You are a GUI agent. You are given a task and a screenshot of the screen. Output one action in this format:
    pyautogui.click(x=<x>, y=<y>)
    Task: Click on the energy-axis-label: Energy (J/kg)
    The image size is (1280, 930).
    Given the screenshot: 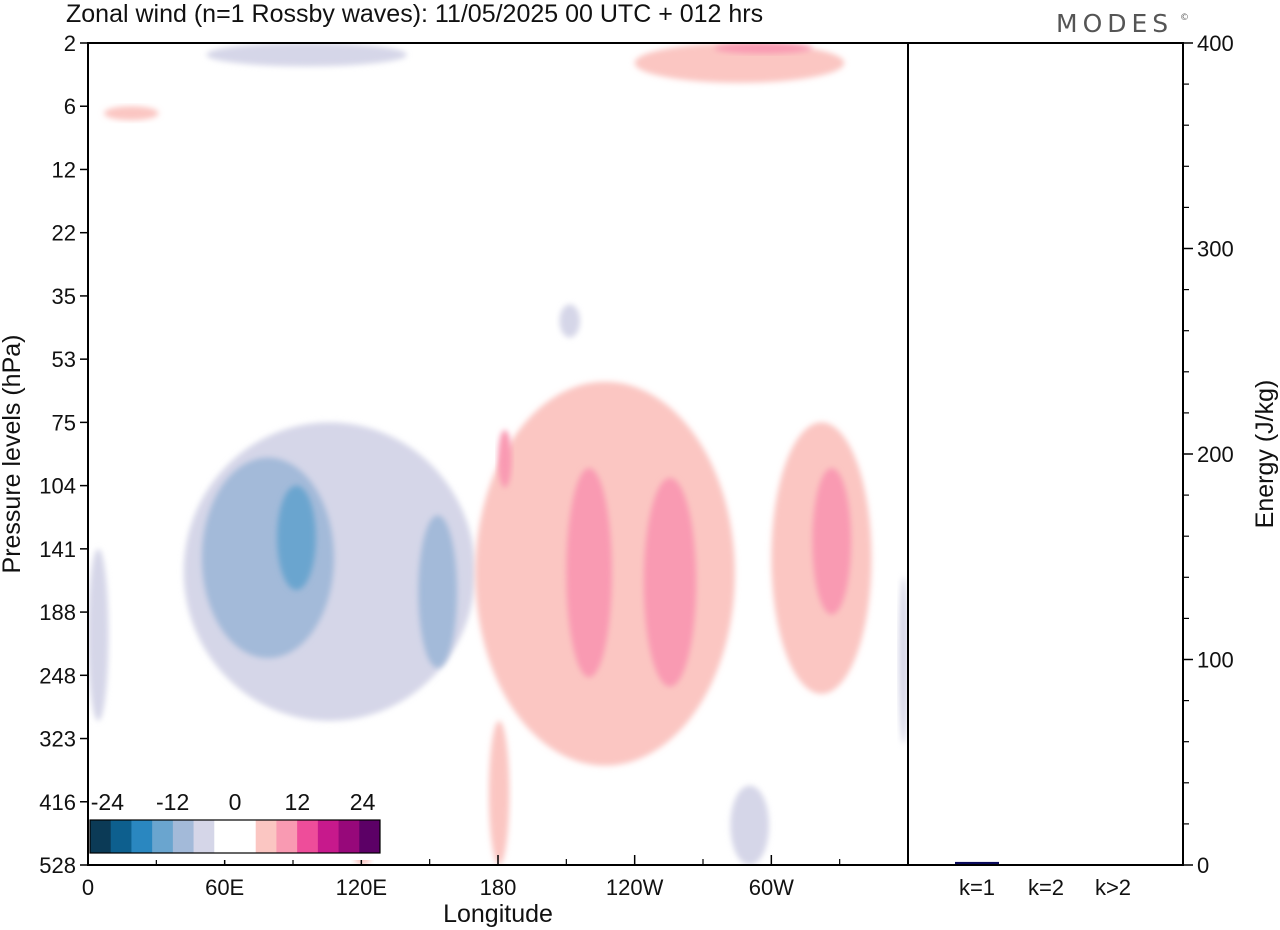 What is the action you would take?
    pyautogui.click(x=1265, y=454)
    